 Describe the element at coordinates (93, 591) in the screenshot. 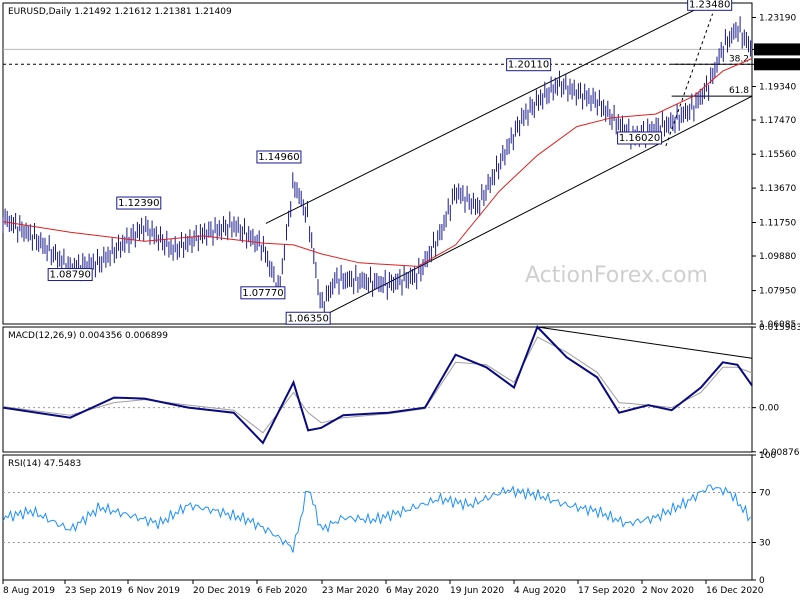

I see `xtick-label-1: 23 Sep 2019` at that location.